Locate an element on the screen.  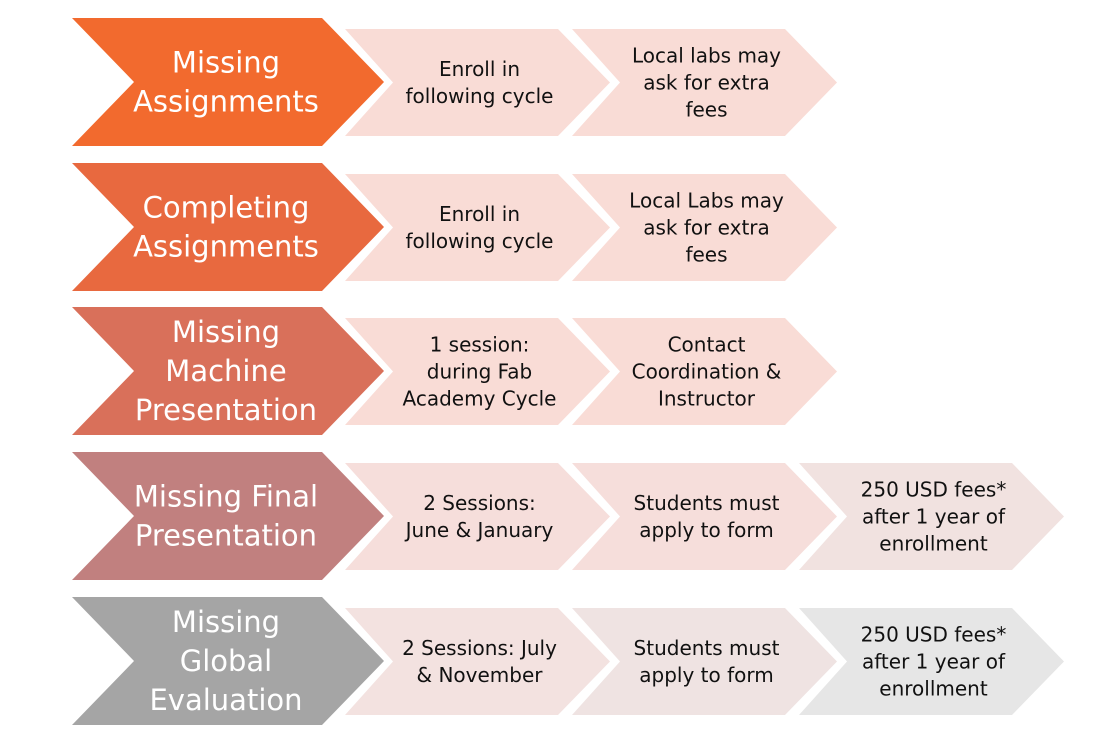
main-chevron: Missing Assignments is located at coordinates (228, 82).